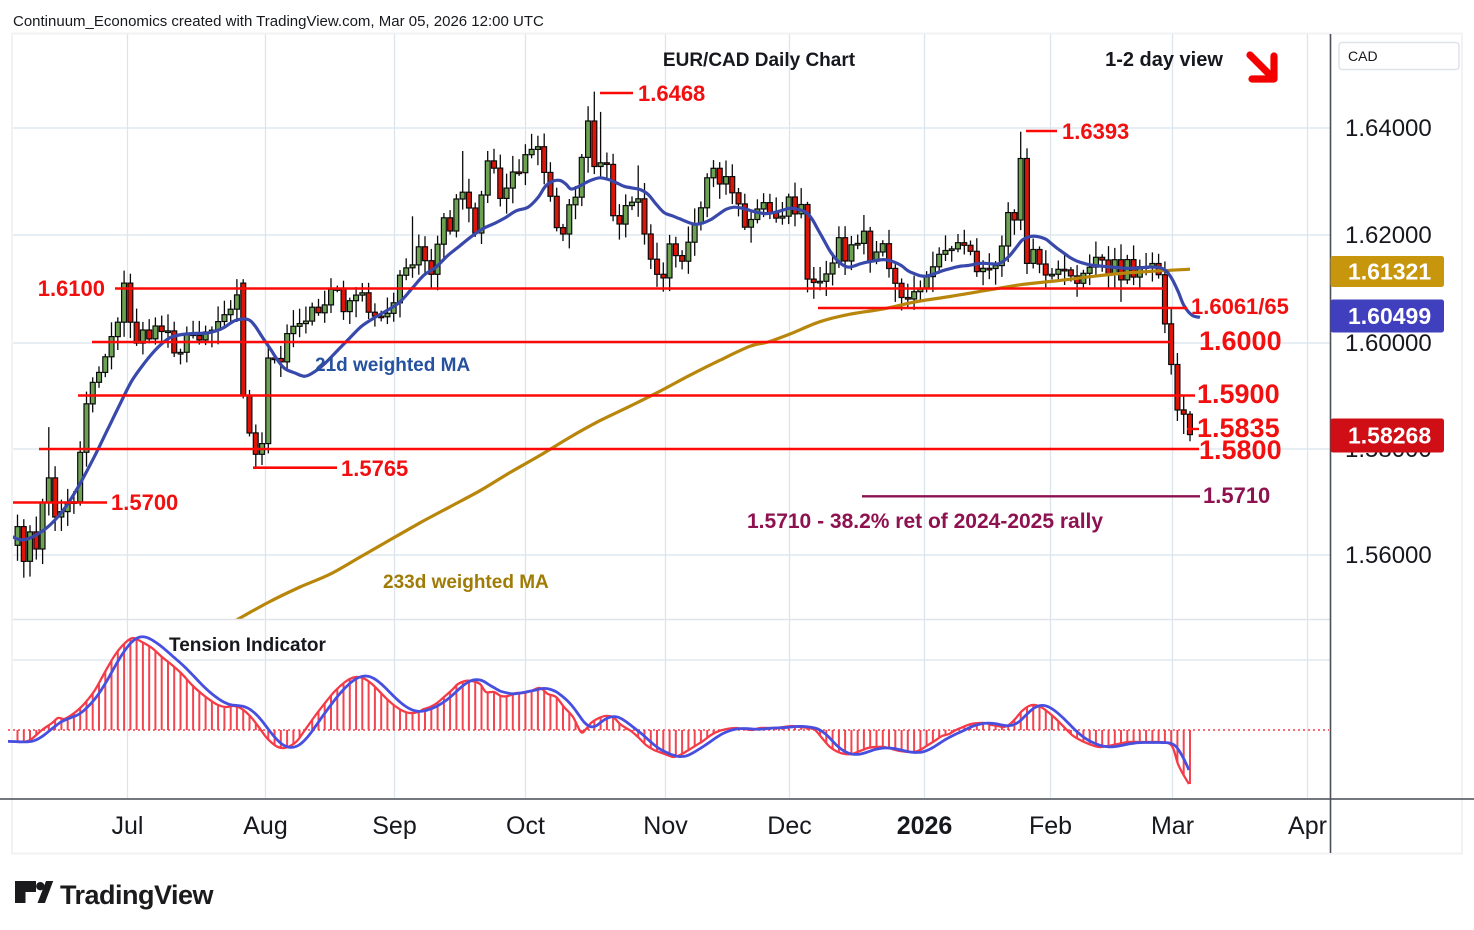 The width and height of the screenshot is (1474, 930). What do you see at coordinates (759, 60) in the screenshot?
I see `svg-text: EUR/CAD Daily Chart` at bounding box center [759, 60].